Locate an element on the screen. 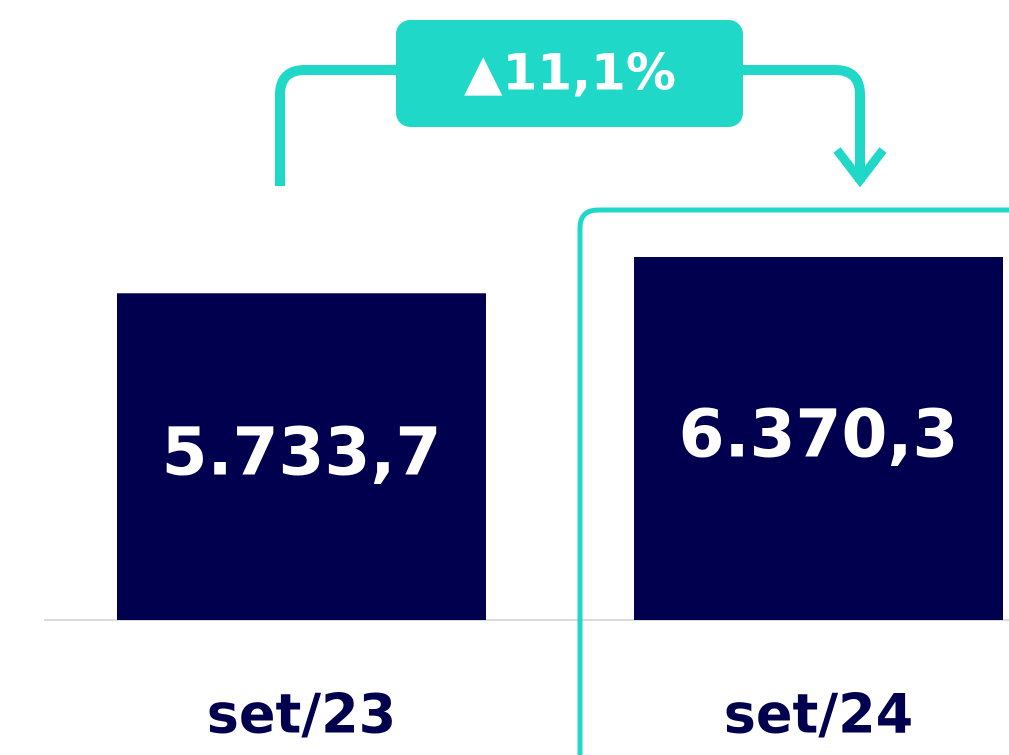  change-label: ▲11,1% is located at coordinates (570, 73).